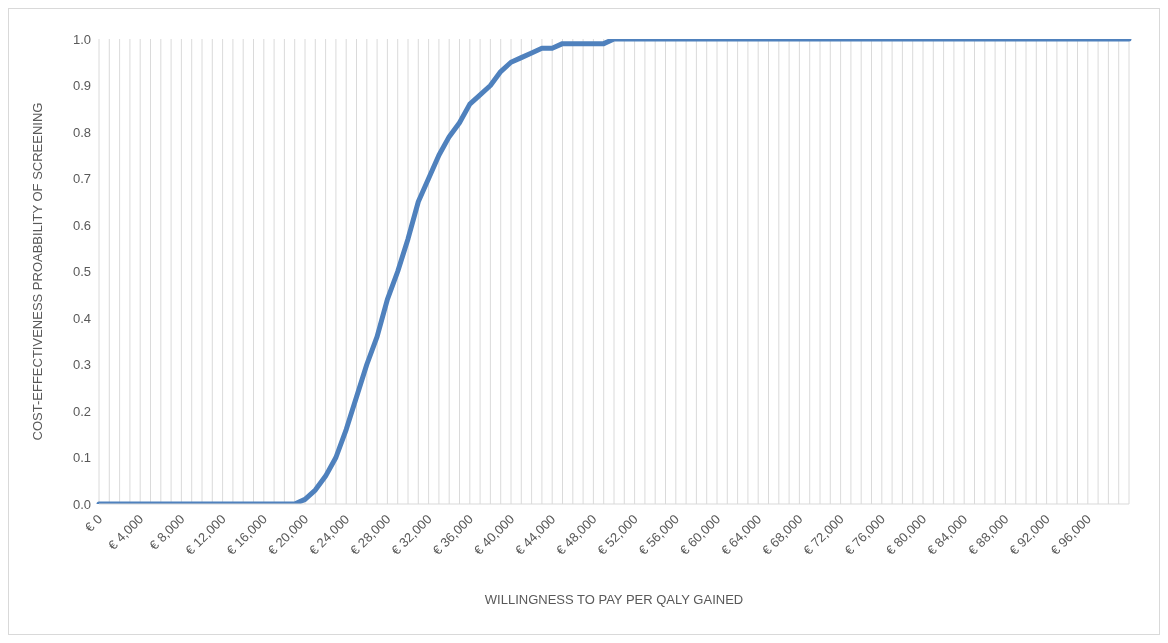 The height and width of the screenshot is (643, 1168). What do you see at coordinates (81, 86) in the screenshot?
I see `y-tick-label: 0.9` at bounding box center [81, 86].